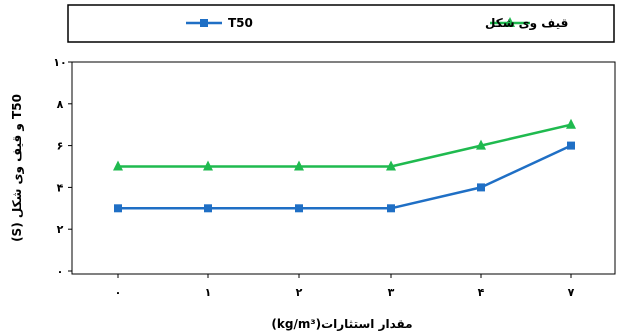  Describe the element at coordinates (60, 104) in the screenshot. I see `y-tick-label: ۸` at that location.